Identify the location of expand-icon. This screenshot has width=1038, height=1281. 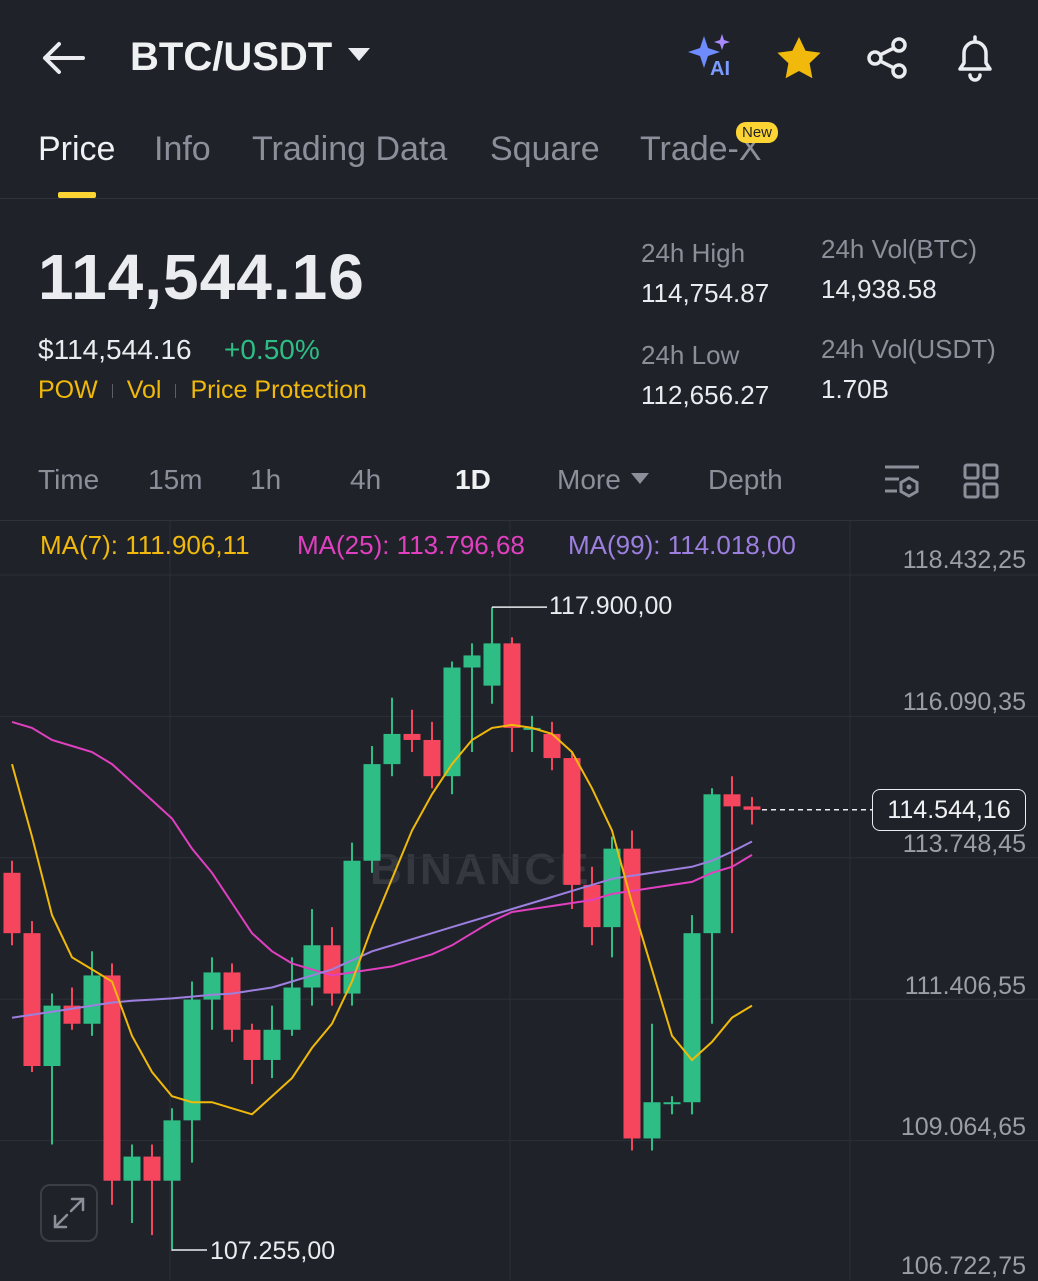
(69, 1213).